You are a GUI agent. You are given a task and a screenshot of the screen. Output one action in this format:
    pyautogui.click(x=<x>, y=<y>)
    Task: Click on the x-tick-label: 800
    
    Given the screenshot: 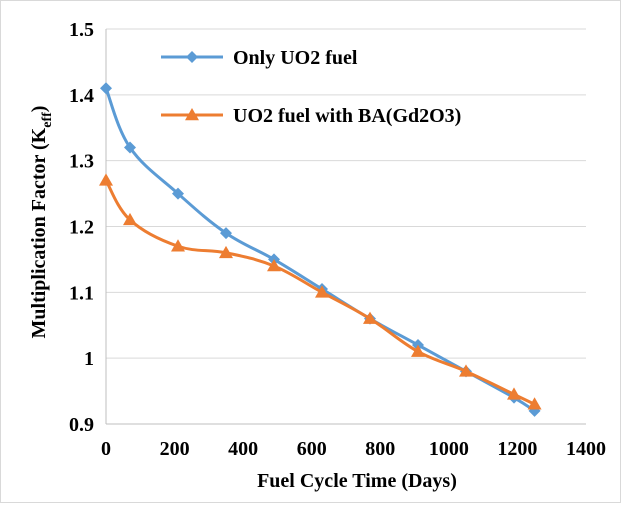 What is the action you would take?
    pyautogui.click(x=380, y=449)
    